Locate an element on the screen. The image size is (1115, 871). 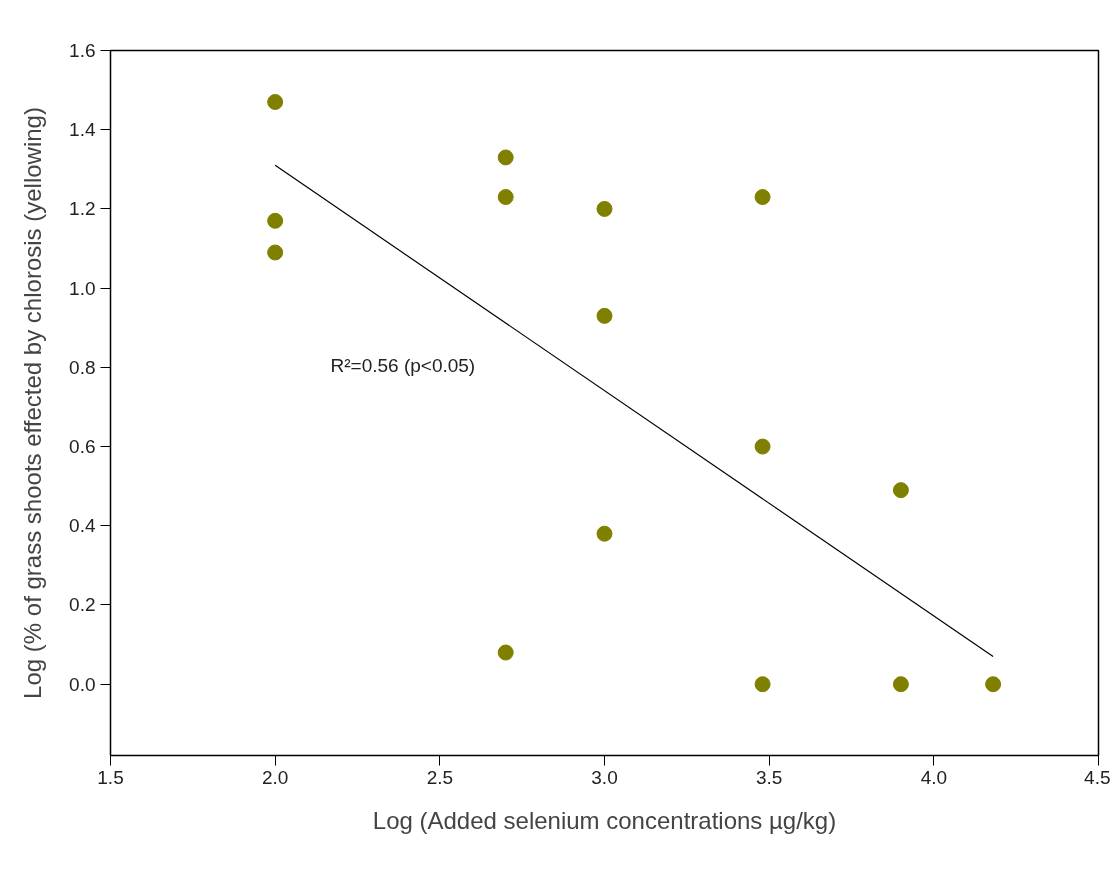
annotation: R²=0.56 (p<0.05) is located at coordinates (403, 365).